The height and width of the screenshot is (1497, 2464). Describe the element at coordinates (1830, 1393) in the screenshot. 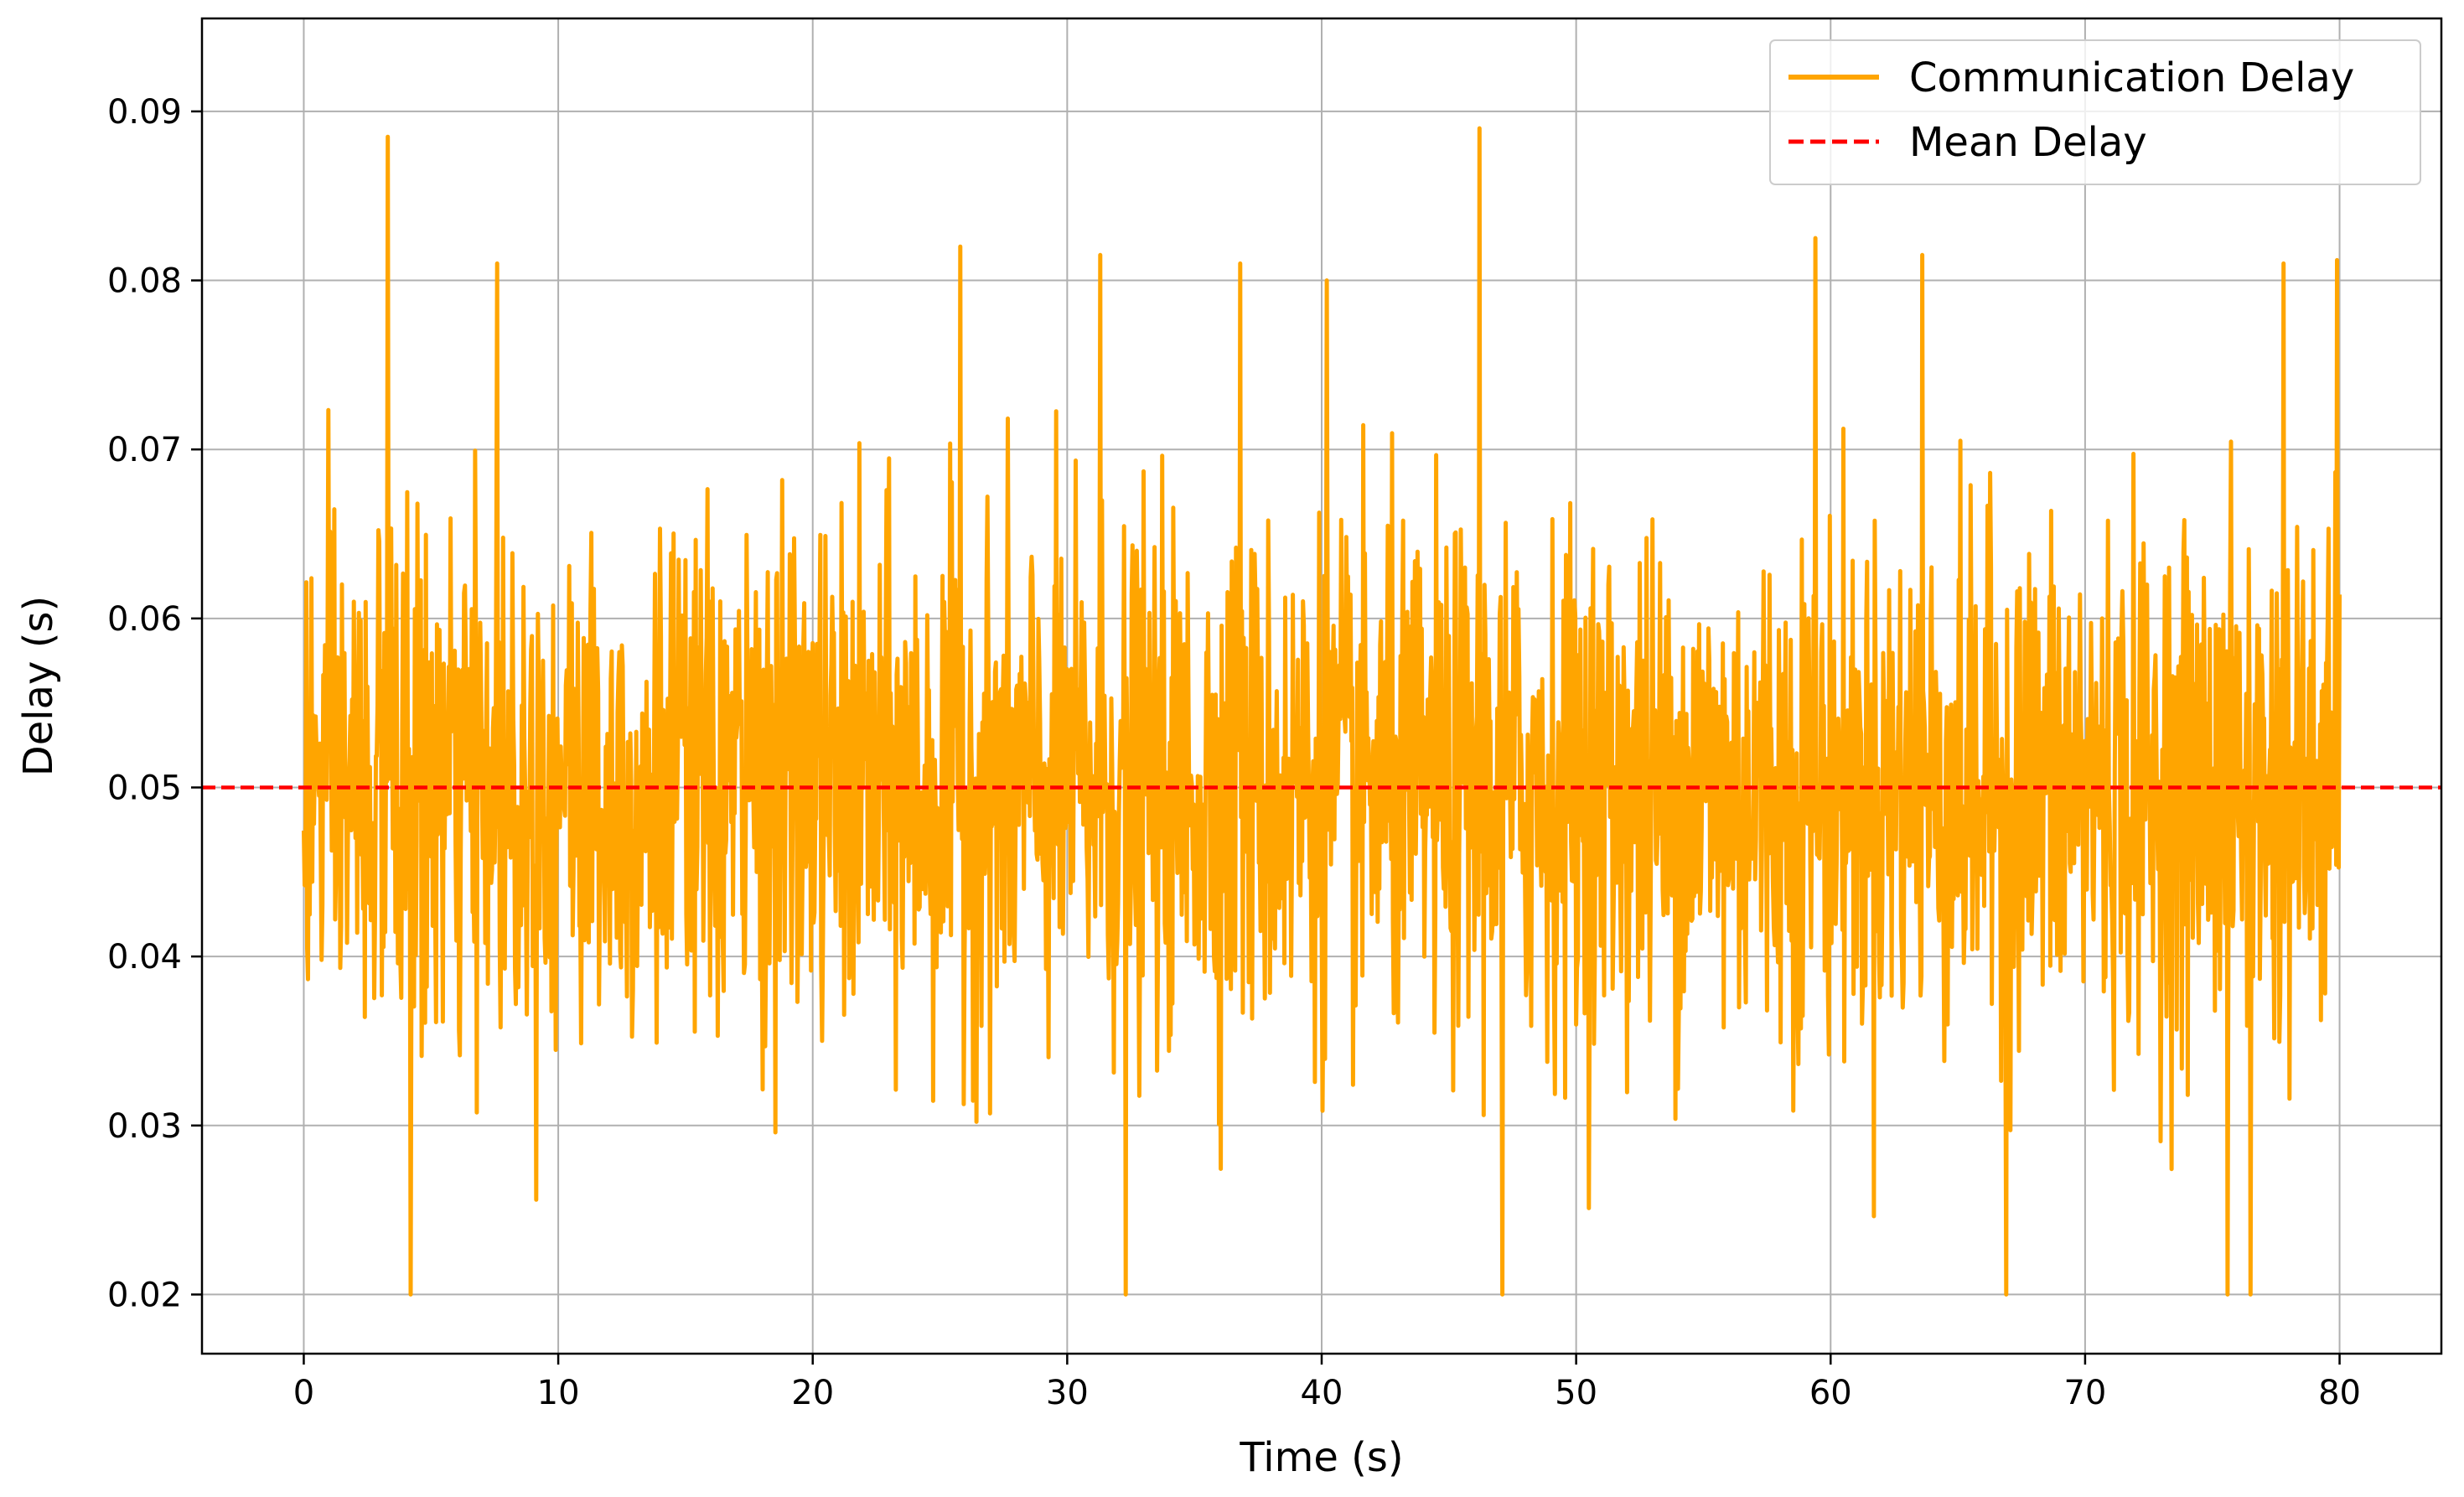

I see `x-tick-label: 60` at that location.